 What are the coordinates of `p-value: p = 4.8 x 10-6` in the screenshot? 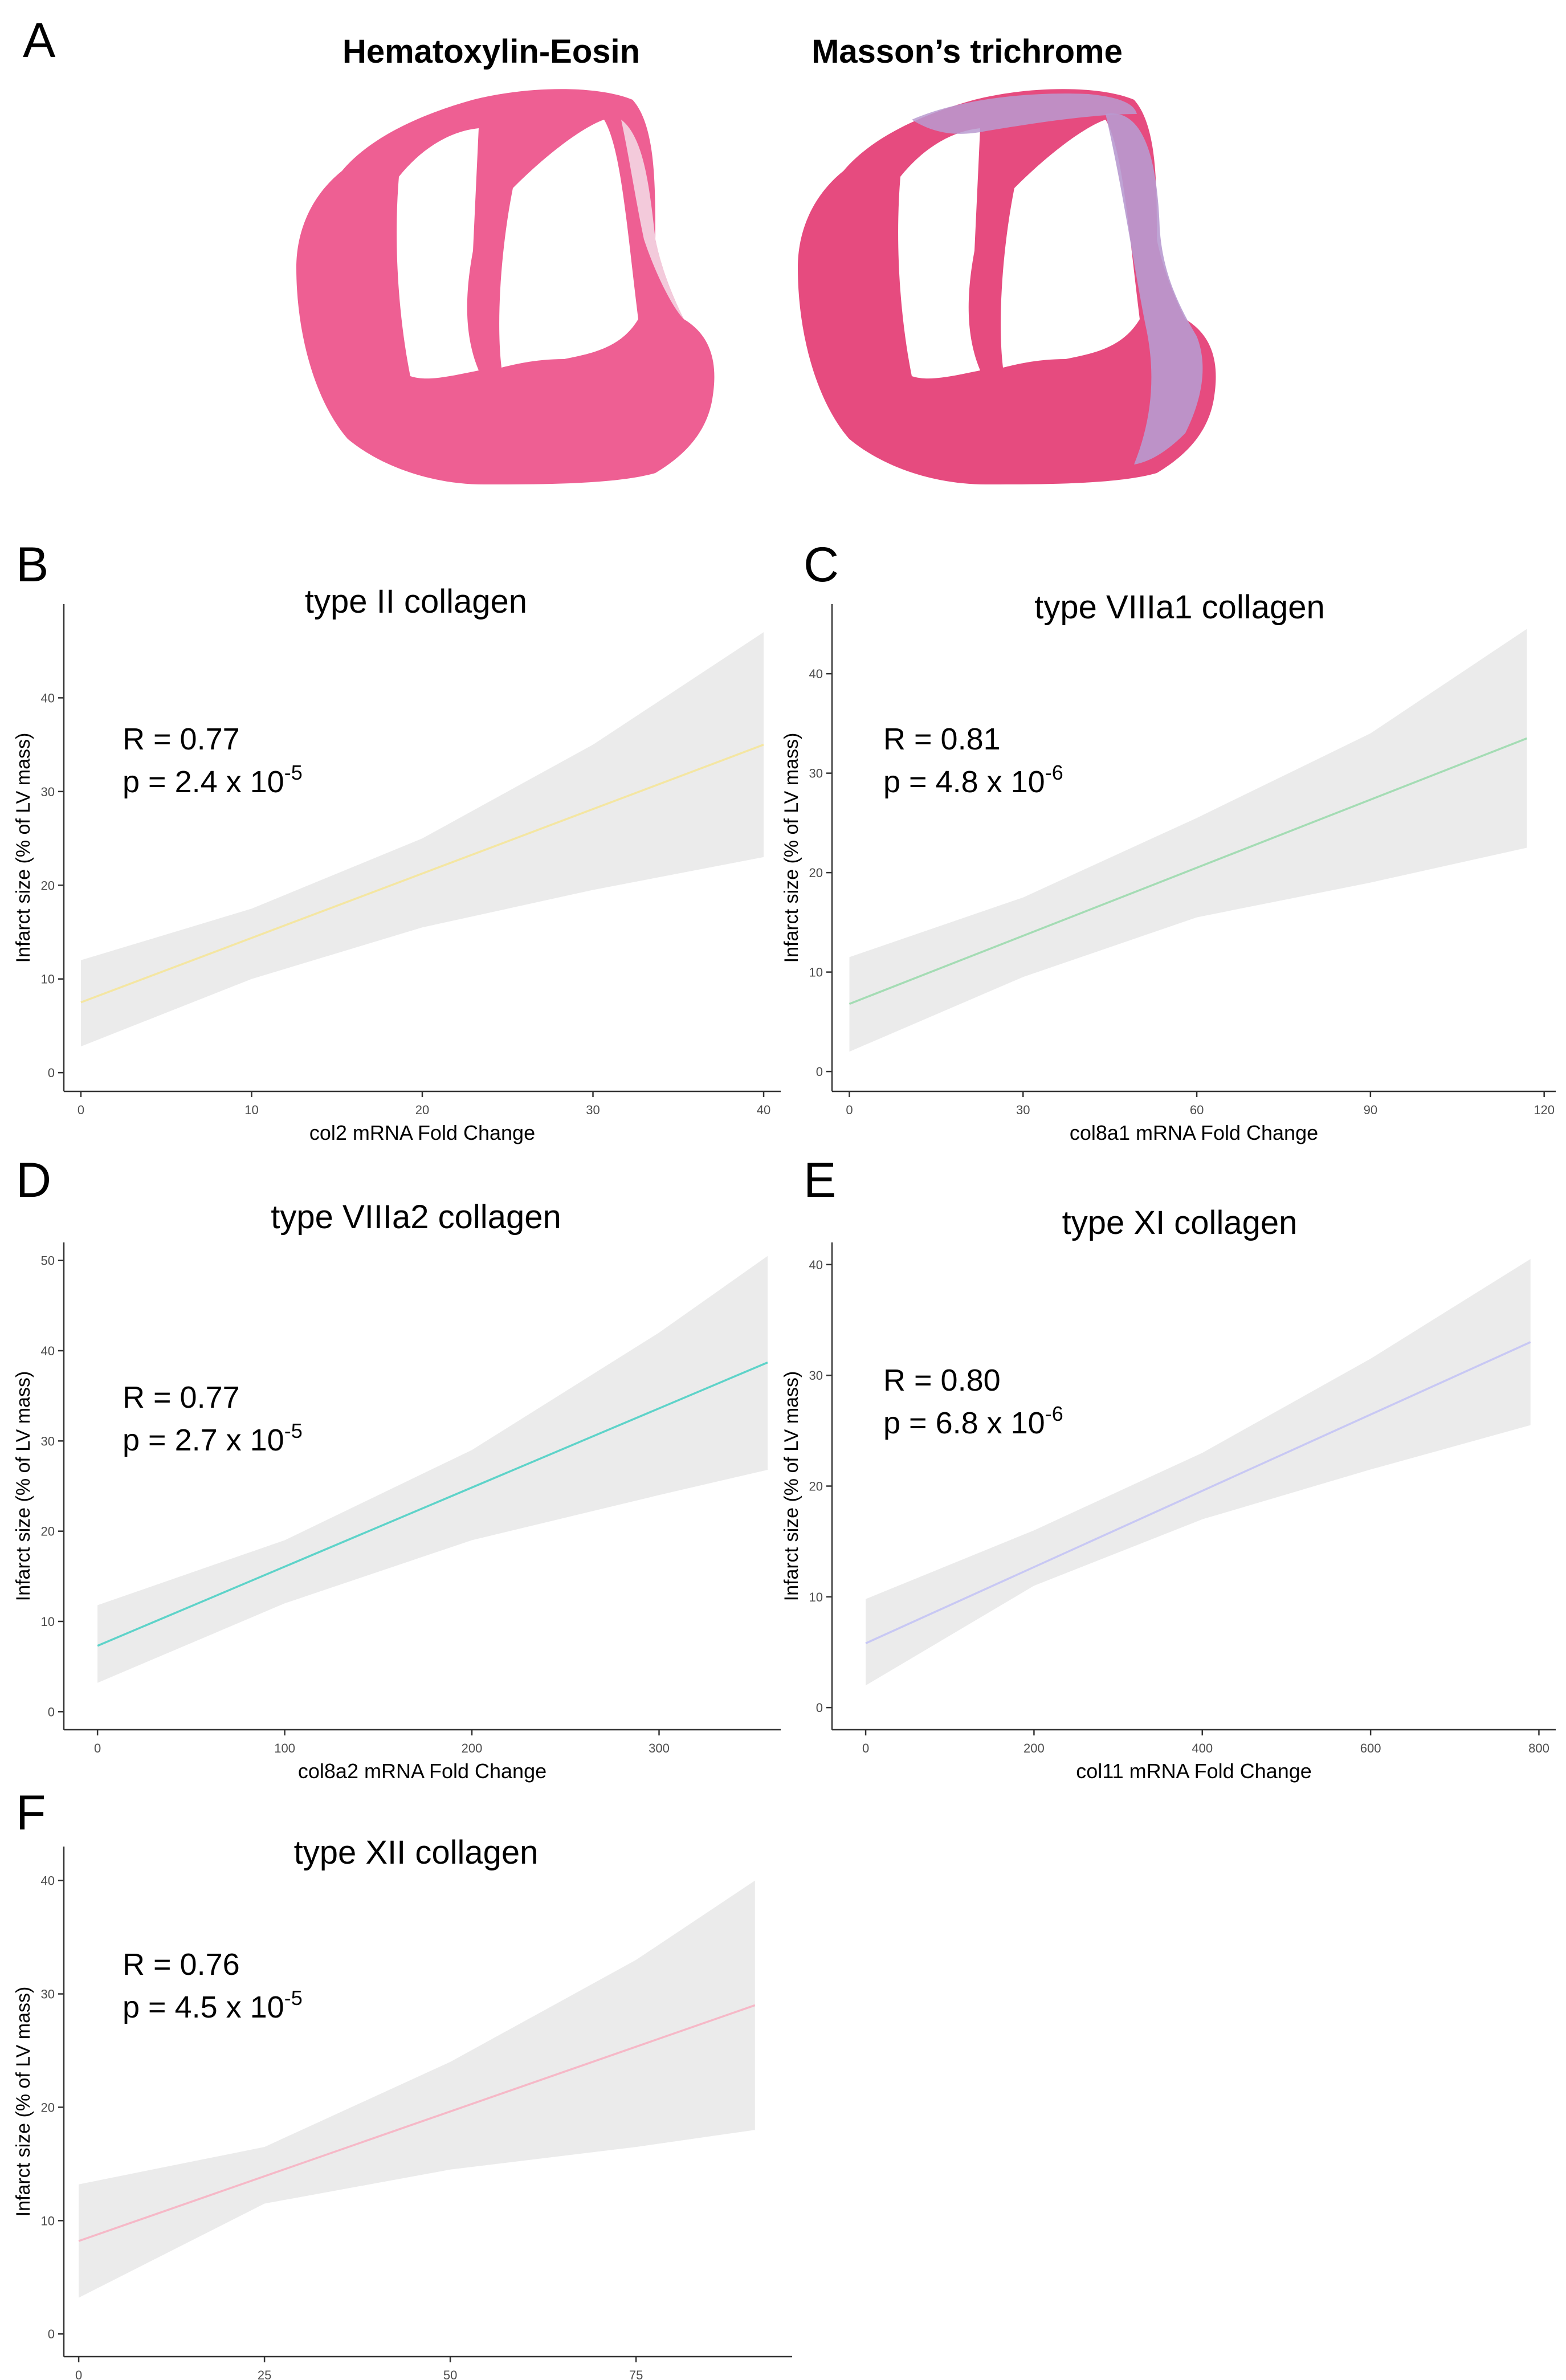 It's located at (973, 780).